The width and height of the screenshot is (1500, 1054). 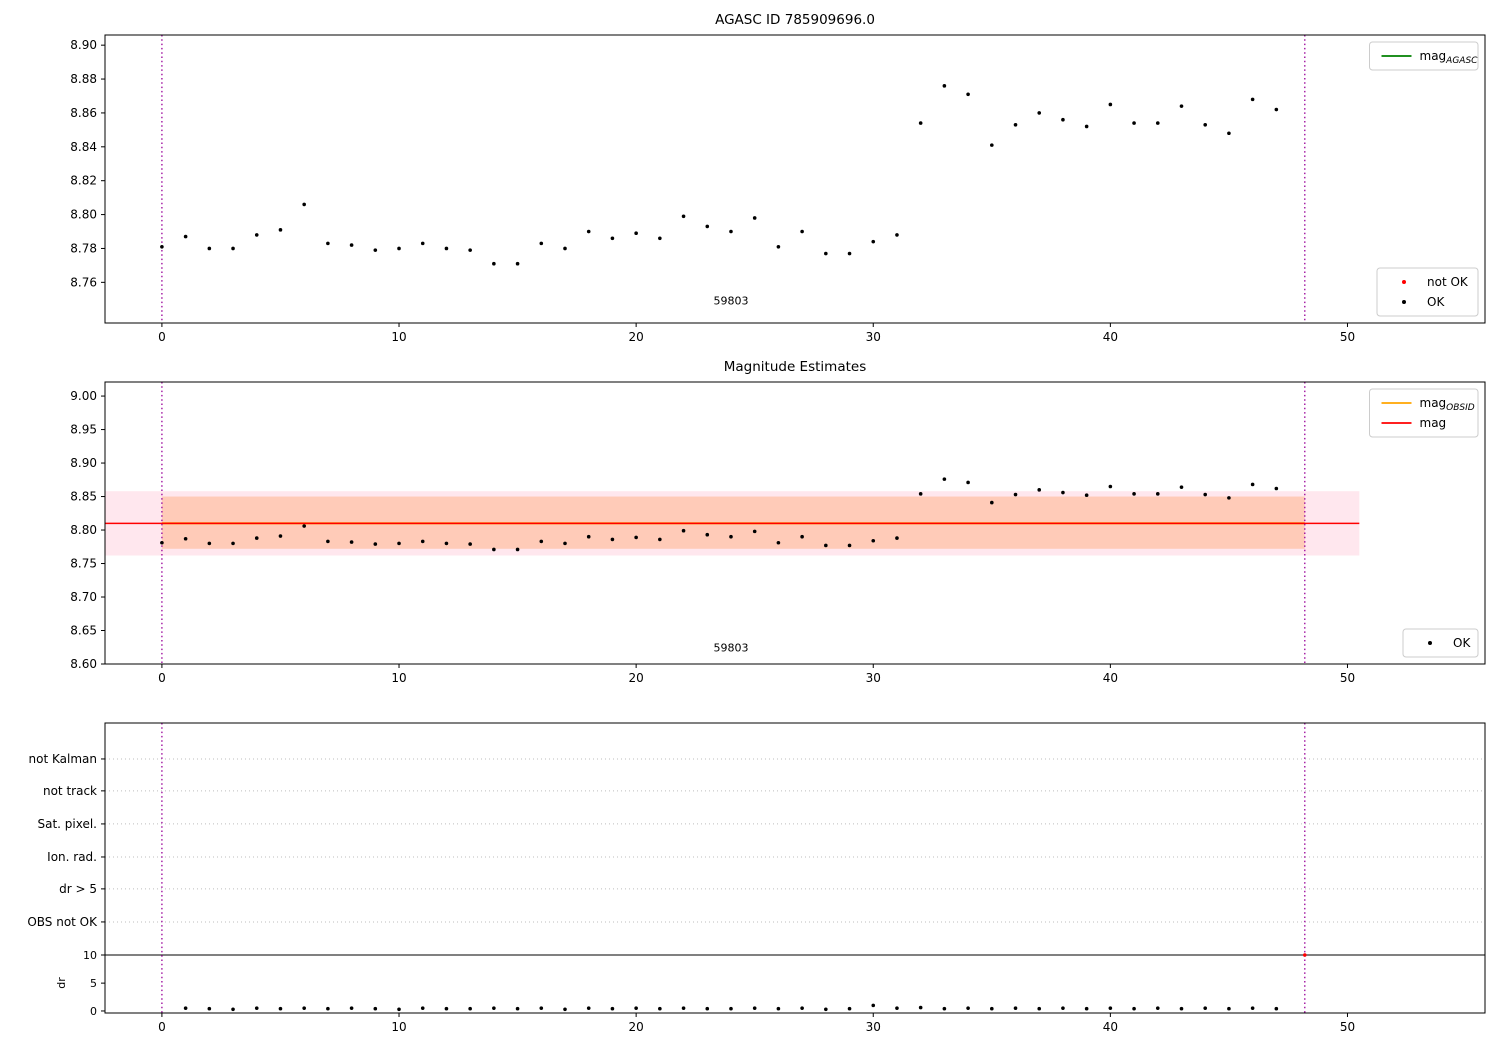 What do you see at coordinates (83, 248) in the screenshot?
I see `y-tick-label: 8.78` at bounding box center [83, 248].